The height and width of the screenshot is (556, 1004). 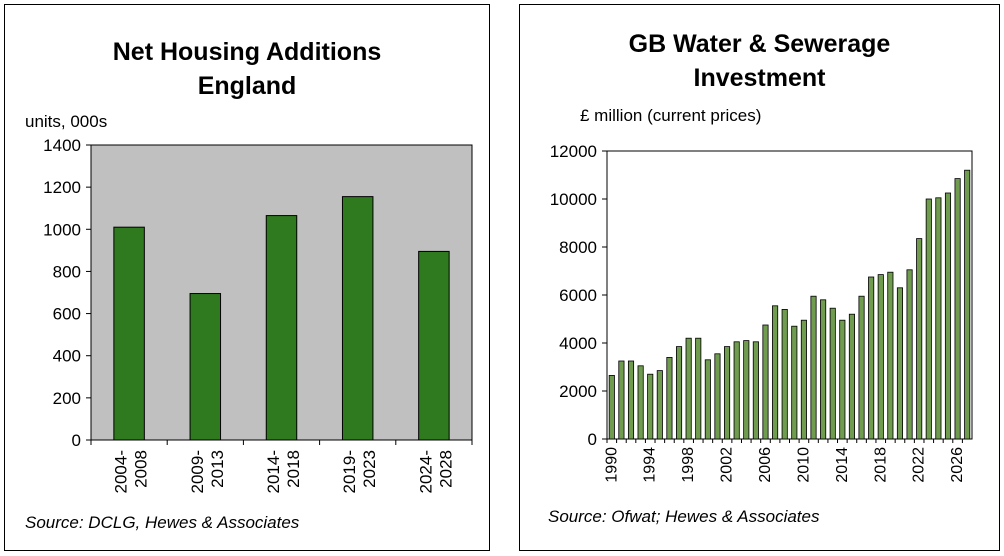 I want to click on y-axis-label: units, 000s, so click(x=66, y=121).